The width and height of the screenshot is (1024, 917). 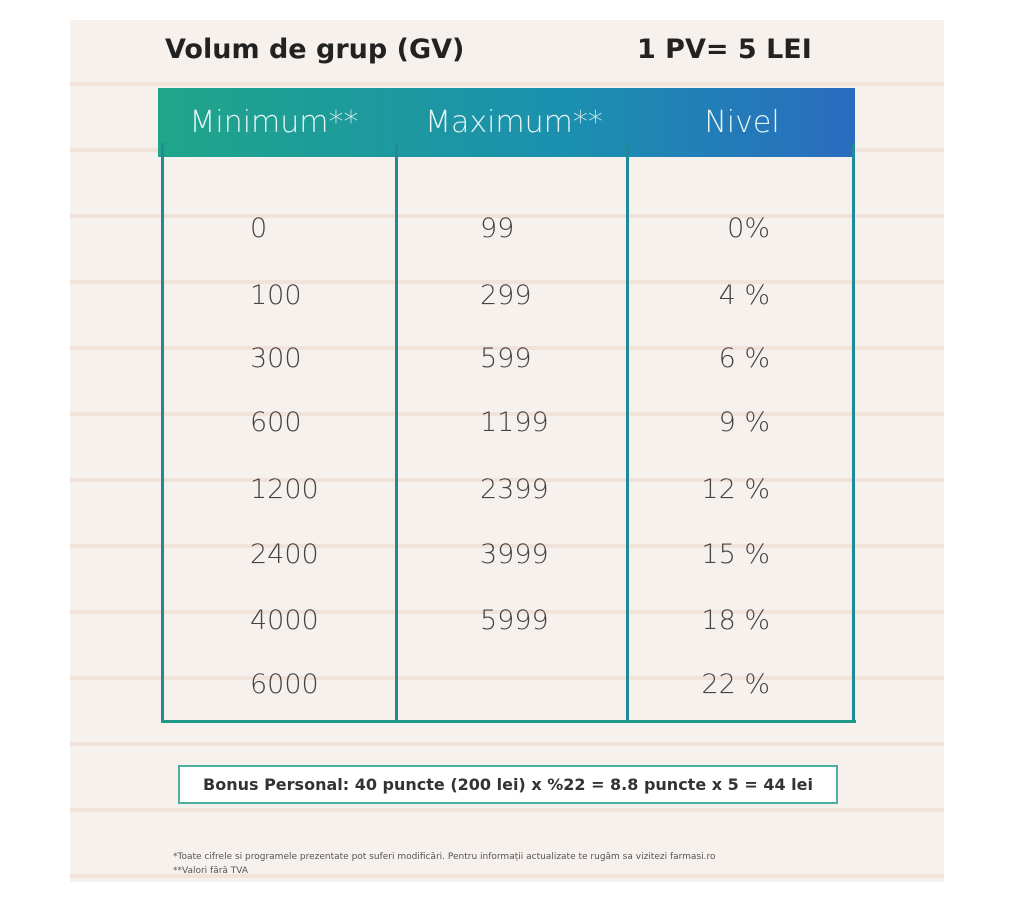 What do you see at coordinates (514, 489) in the screenshot?
I see `table-cell: 2399` at bounding box center [514, 489].